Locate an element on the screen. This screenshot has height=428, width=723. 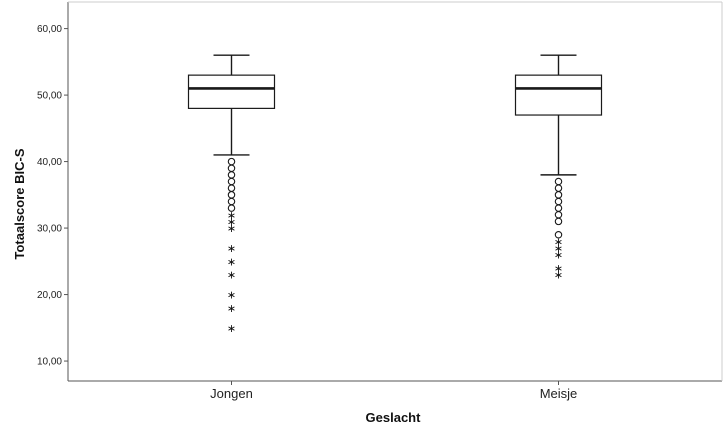
x-tick-label: Meisje is located at coordinates (559, 393).